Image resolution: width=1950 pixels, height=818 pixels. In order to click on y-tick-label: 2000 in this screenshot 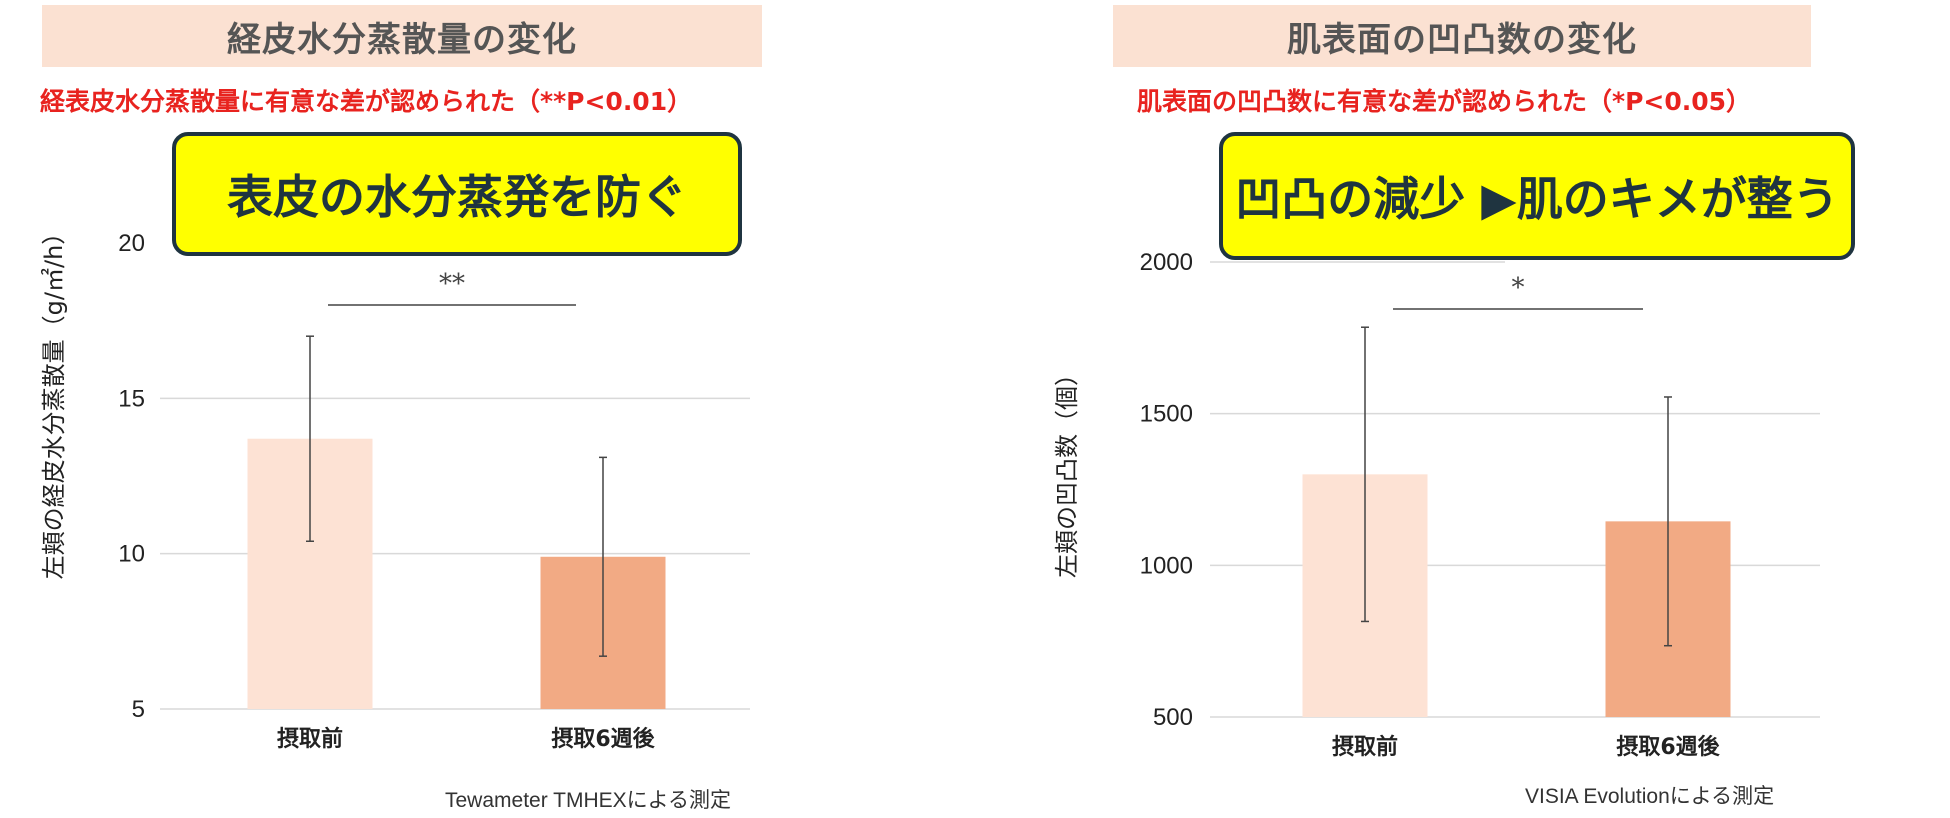, I will do `click(1166, 262)`.